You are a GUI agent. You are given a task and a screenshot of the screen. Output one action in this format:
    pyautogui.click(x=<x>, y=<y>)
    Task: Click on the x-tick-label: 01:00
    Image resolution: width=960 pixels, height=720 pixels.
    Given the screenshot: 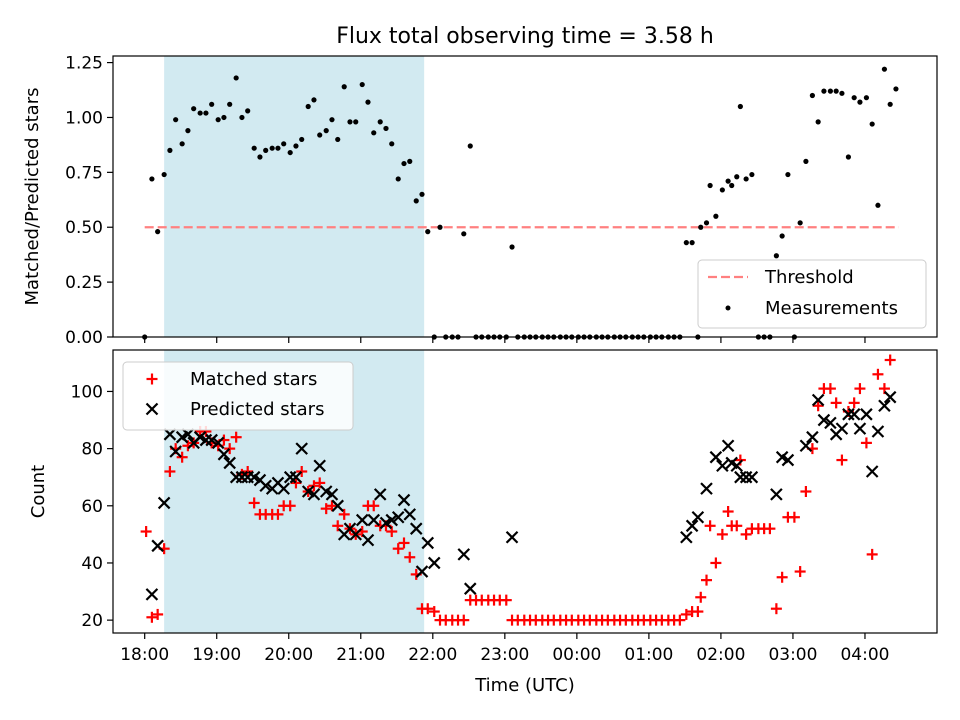 What is the action you would take?
    pyautogui.click(x=648, y=655)
    